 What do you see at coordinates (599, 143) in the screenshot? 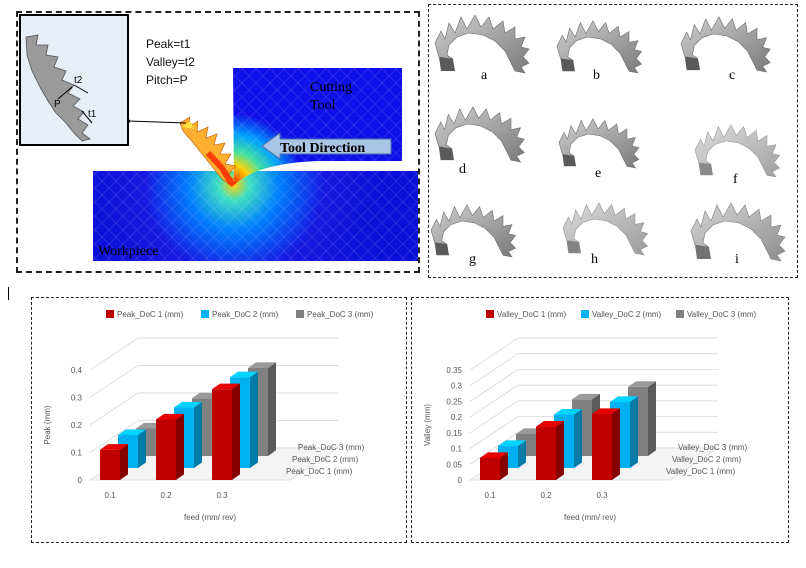
I see `chip-shape-e` at bounding box center [599, 143].